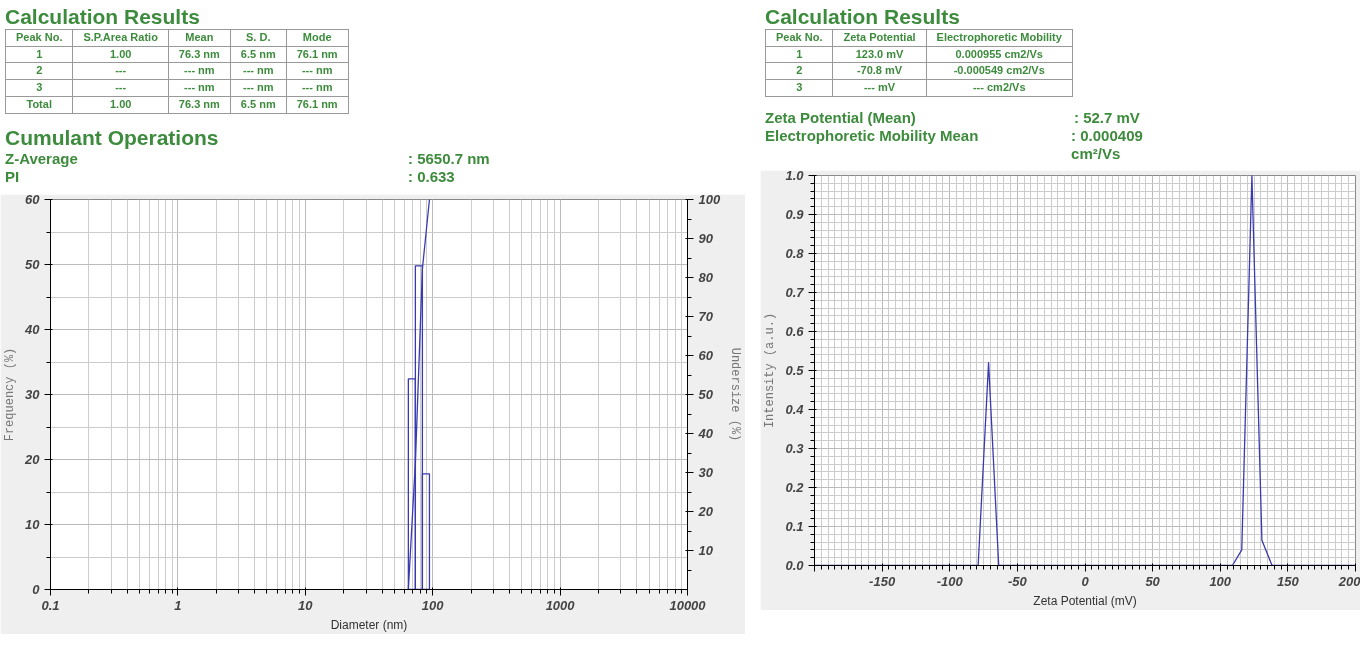 Image resolution: width=1363 pixels, height=647 pixels. What do you see at coordinates (879, 71) in the screenshot?
I see `text: -70.8 mV` at bounding box center [879, 71].